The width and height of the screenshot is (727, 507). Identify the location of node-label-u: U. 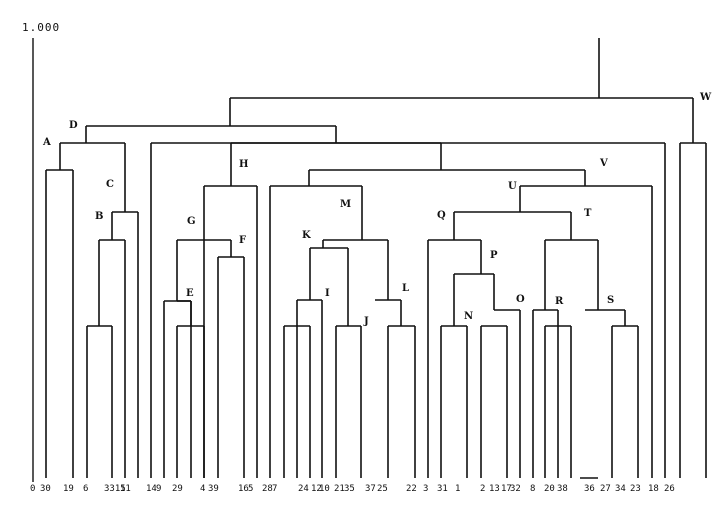
(512, 186).